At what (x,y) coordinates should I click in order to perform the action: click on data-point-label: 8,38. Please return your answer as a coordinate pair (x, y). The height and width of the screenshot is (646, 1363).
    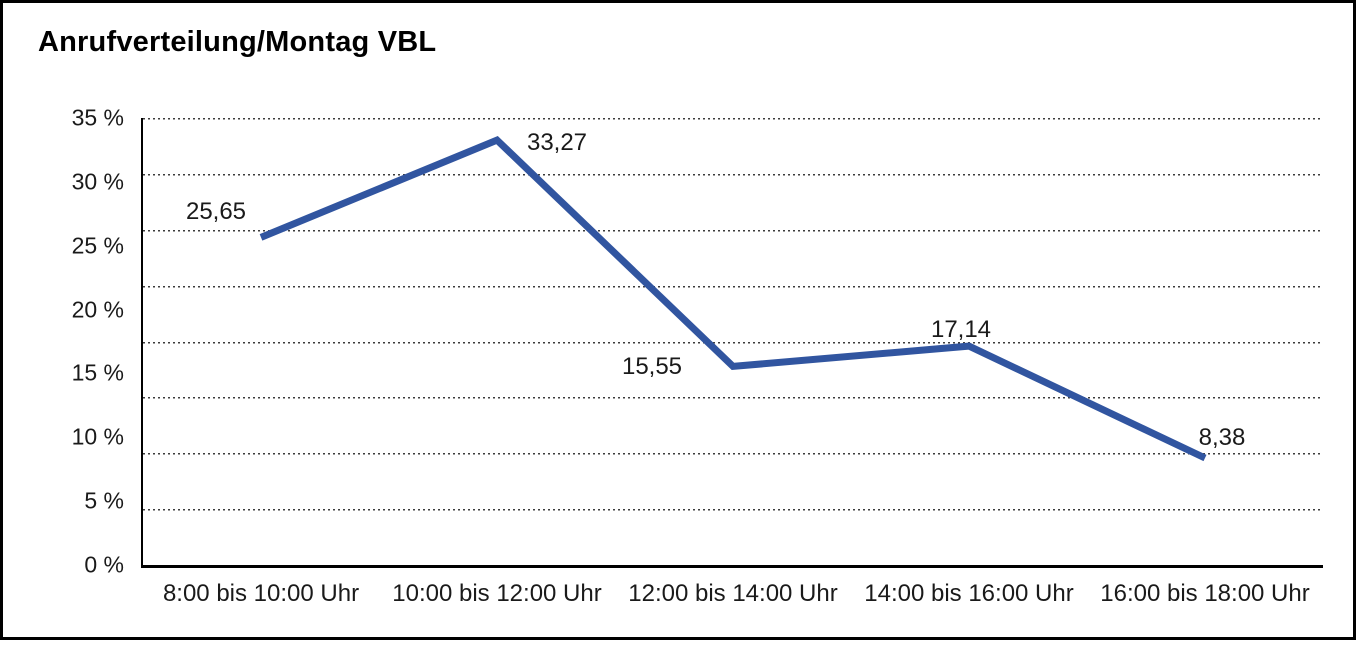
    Looking at the image, I should click on (1222, 437).